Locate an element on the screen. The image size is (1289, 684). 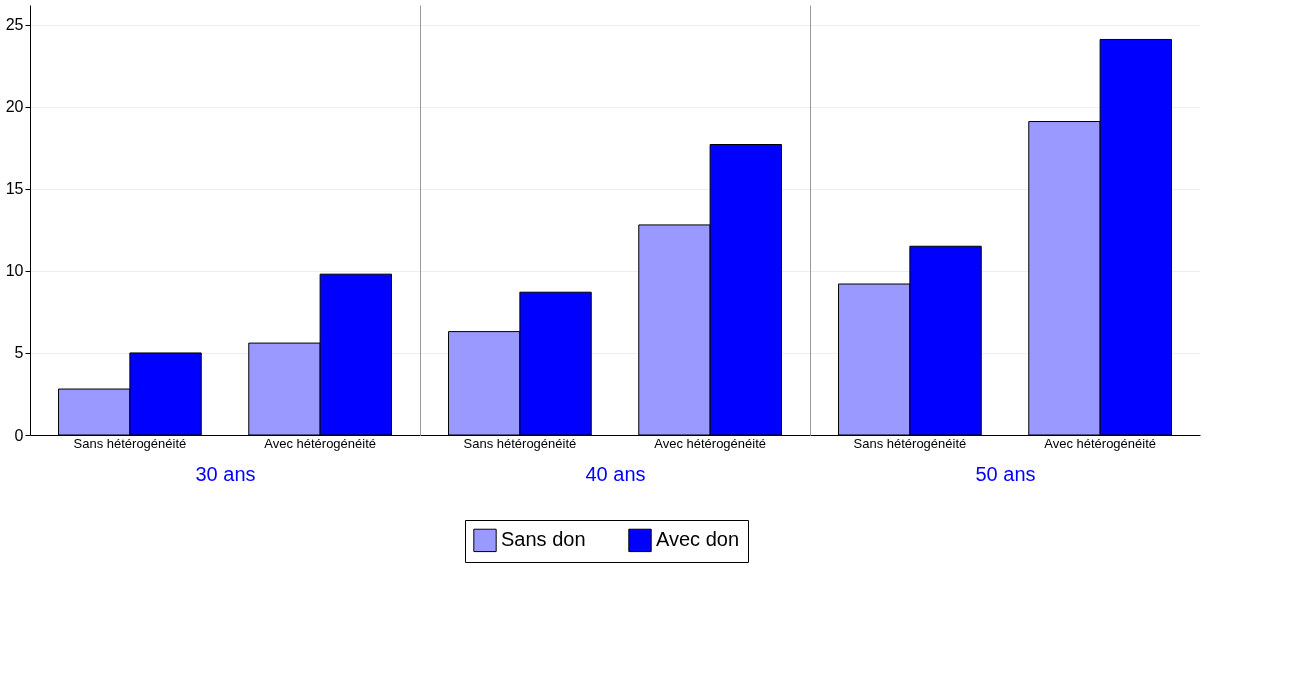
y-tick-label: 20 is located at coordinates (14, 107).